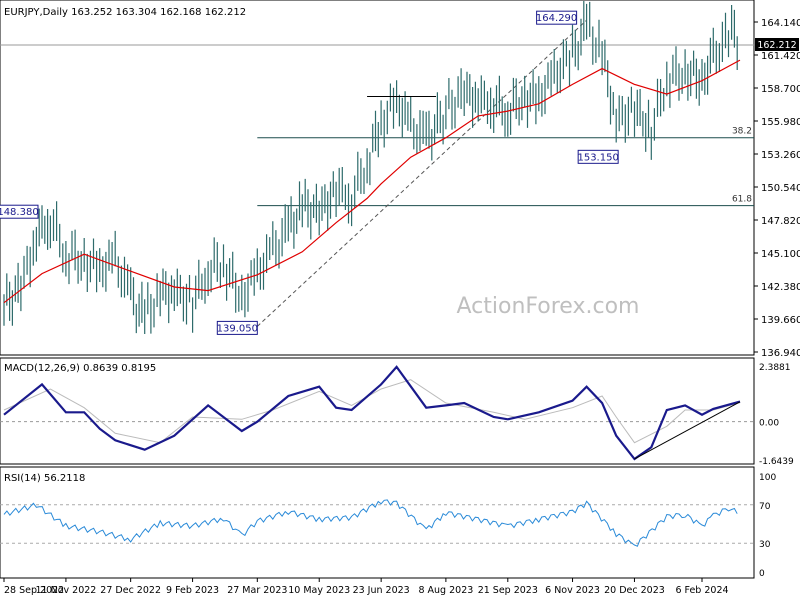 The image size is (800, 600). What do you see at coordinates (780, 254) in the screenshot?
I see `price-tick-label: 145.100` at bounding box center [780, 254].